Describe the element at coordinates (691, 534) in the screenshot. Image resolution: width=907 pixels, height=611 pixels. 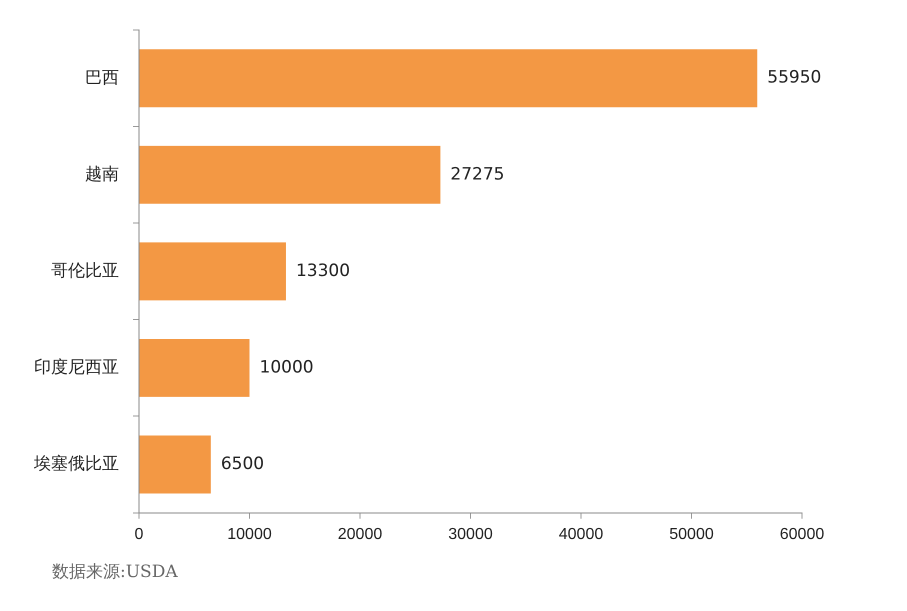
I see `x-tick-label: 50000` at that location.